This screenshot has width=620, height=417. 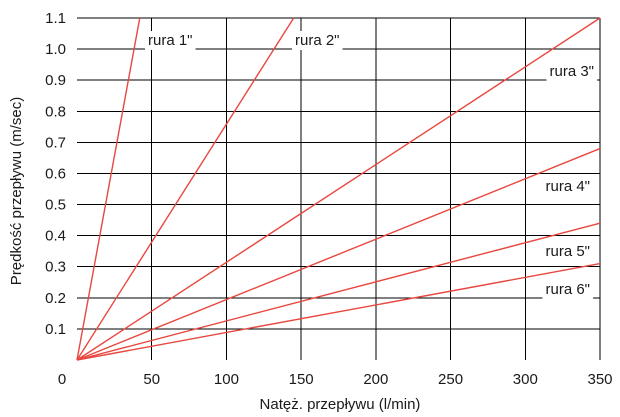 What do you see at coordinates (62, 379) in the screenshot?
I see `x-tick-label: 0` at bounding box center [62, 379].